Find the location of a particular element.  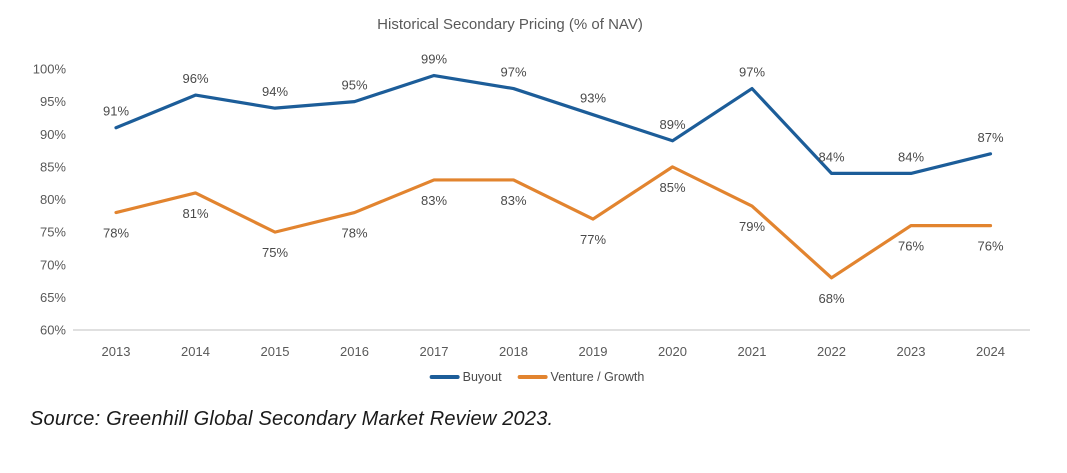

buyout-legend-swatch-icon is located at coordinates (444, 377).